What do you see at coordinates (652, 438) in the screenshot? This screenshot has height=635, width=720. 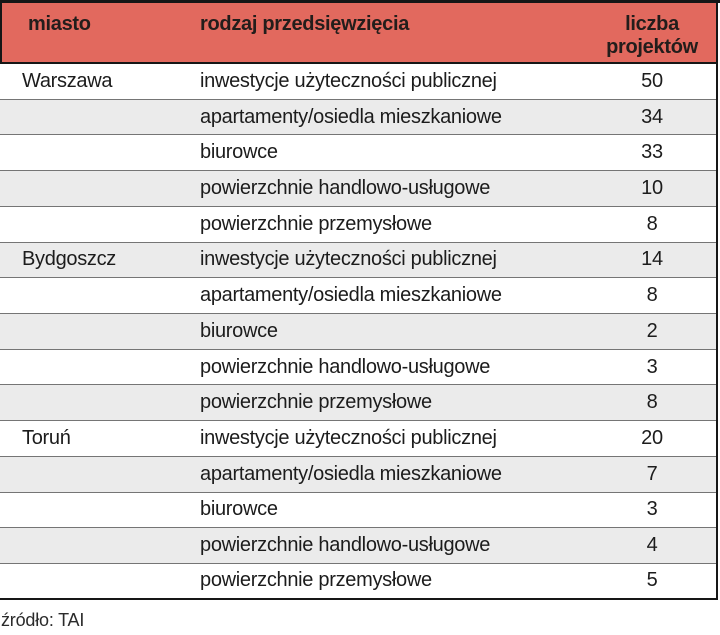 I see `project-count-cell: 20` at bounding box center [652, 438].